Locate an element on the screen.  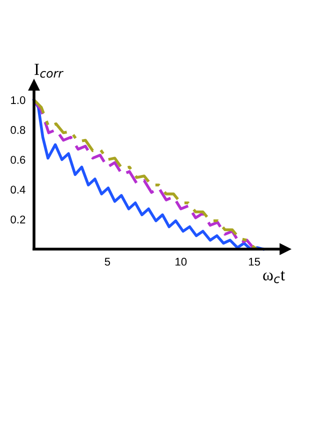
x-tick-label: 5 is located at coordinates (107, 262).